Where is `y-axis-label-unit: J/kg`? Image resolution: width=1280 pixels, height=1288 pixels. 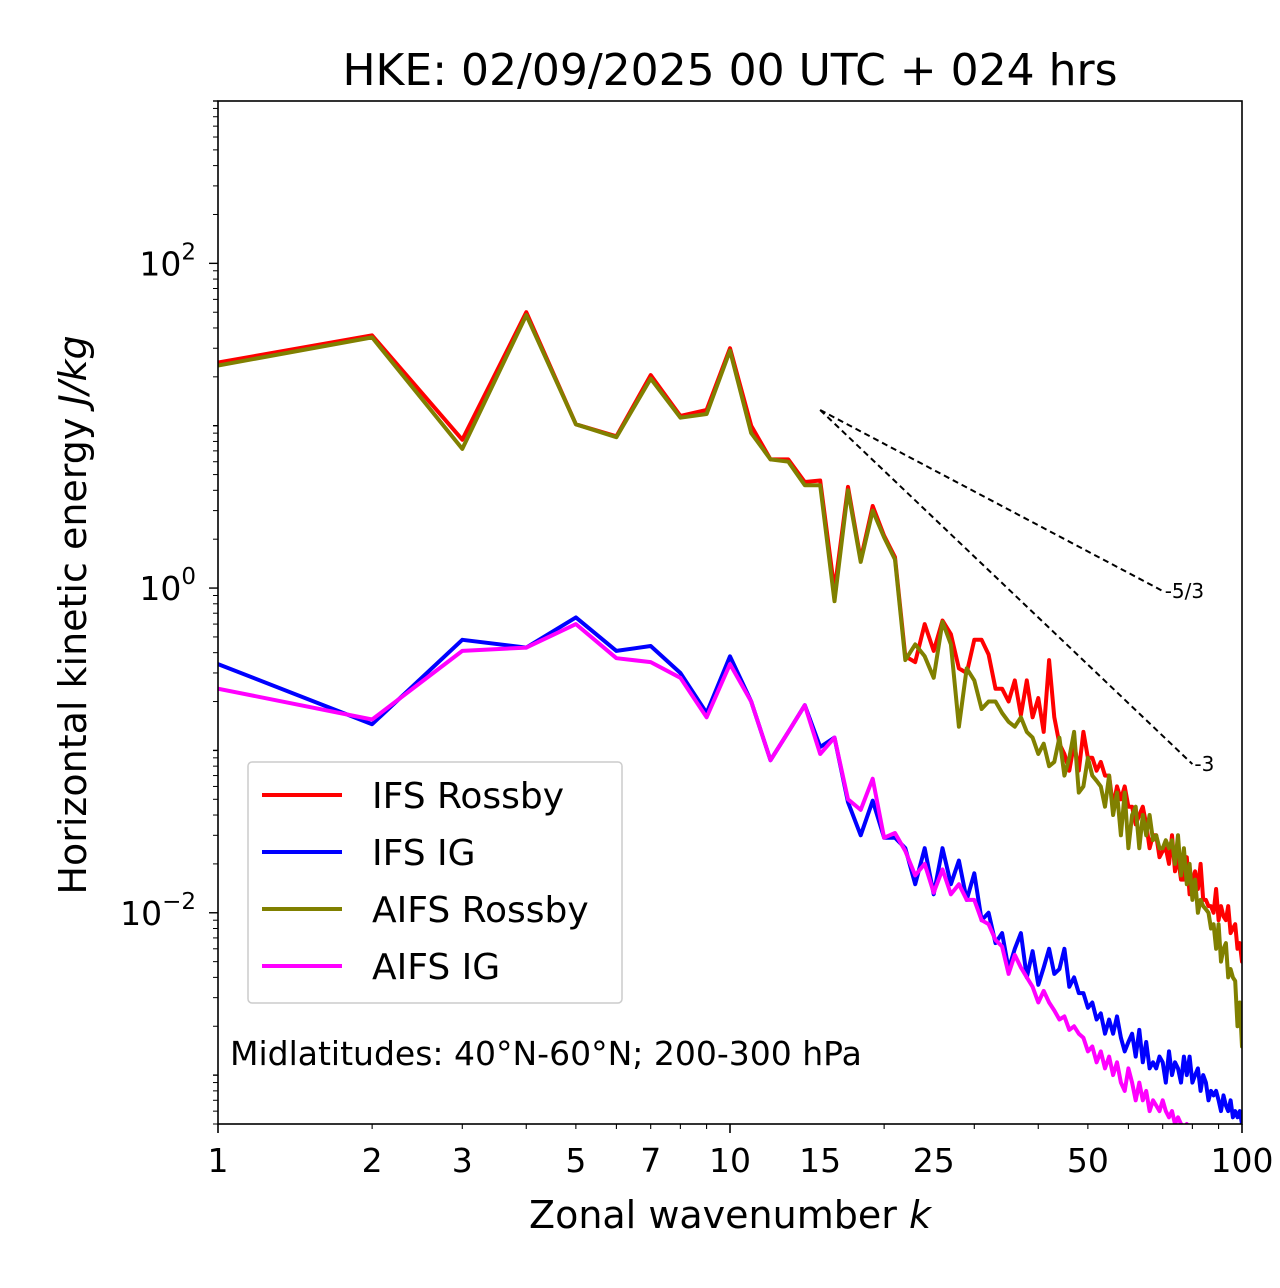
y-axis-label-unit: J/kg is located at coordinates (73, 373).